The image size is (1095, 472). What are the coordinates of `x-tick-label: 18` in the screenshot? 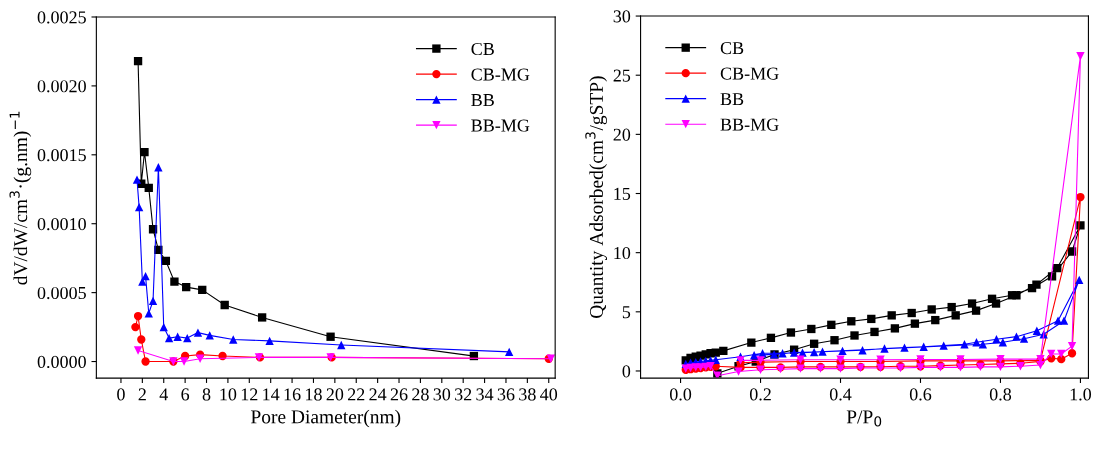 It's located at (314, 394).